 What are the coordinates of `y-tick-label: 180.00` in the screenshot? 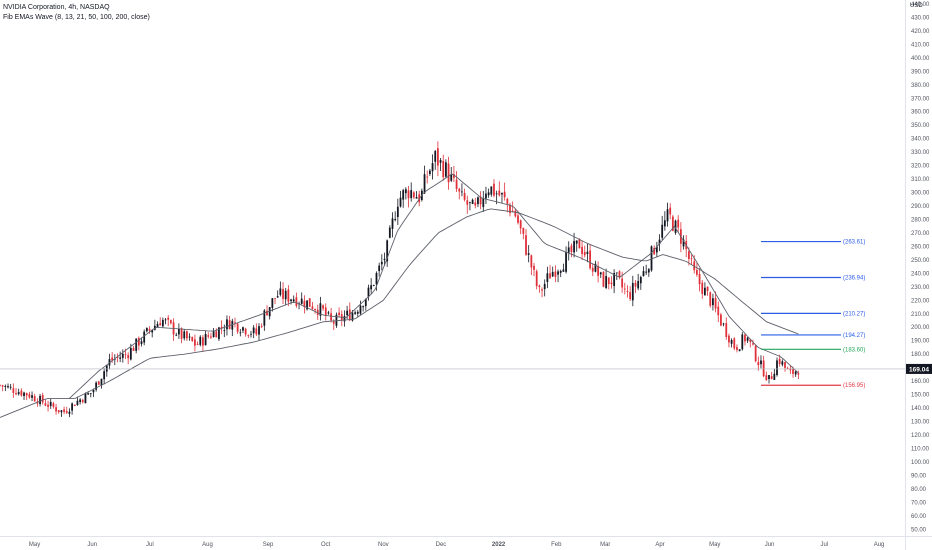 It's located at (920, 355).